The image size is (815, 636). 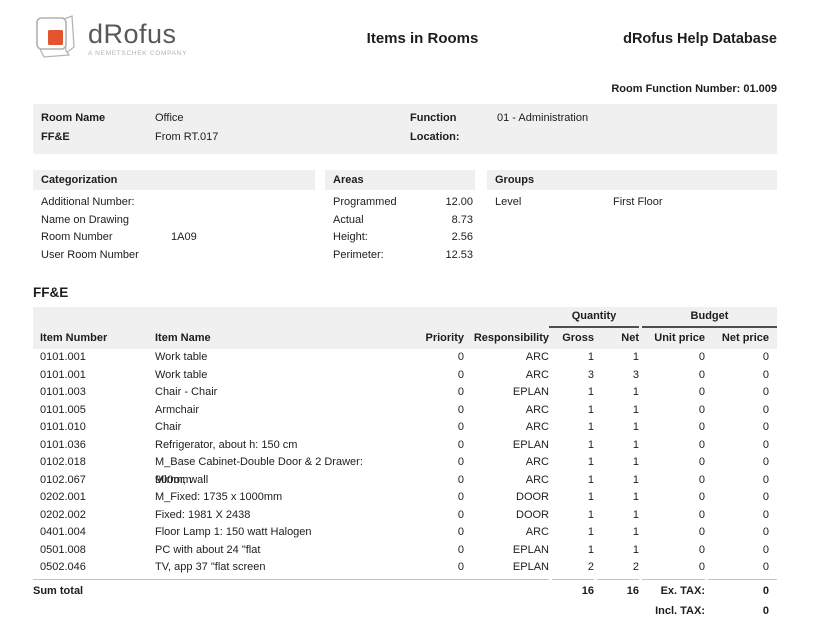 What do you see at coordinates (63, 532) in the screenshot?
I see `item-number-cell: 0401.004` at bounding box center [63, 532].